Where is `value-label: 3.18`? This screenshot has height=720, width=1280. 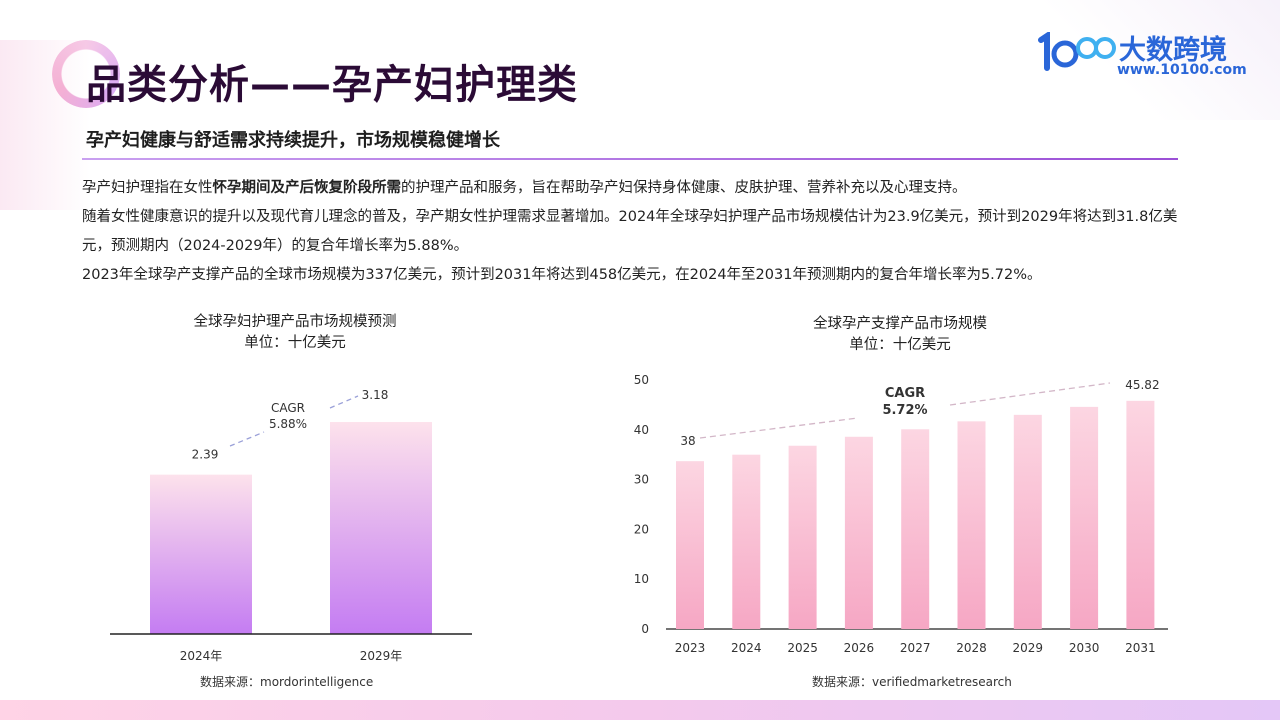
value-label: 3.18 is located at coordinates (375, 395).